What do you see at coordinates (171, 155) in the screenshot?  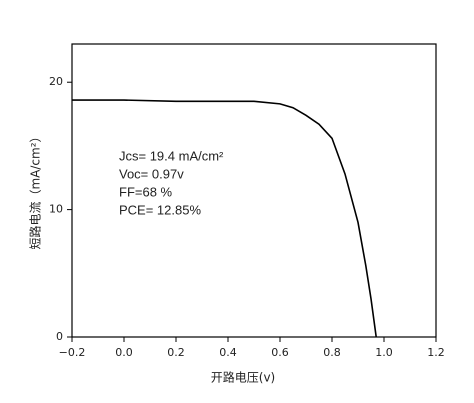 I see `annotation: Jcs= 19.4 mA/cm²` at bounding box center [171, 155].